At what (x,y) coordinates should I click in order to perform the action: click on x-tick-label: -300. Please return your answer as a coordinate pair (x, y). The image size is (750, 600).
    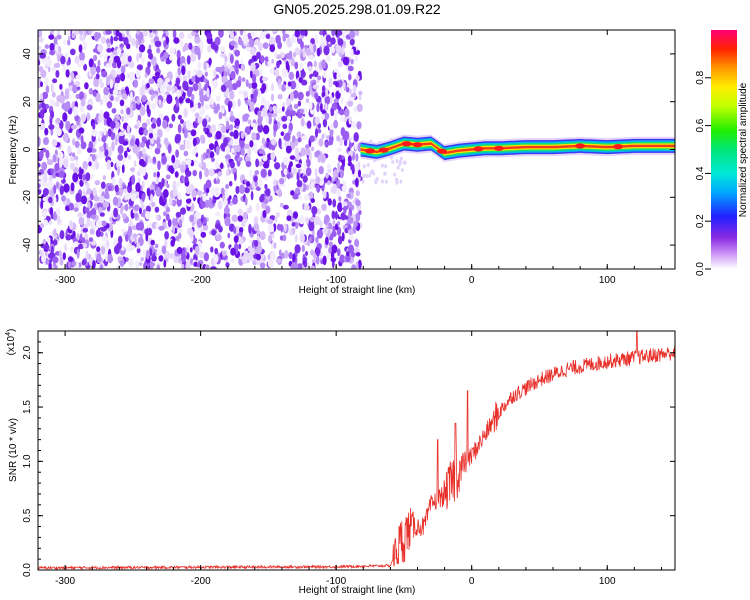
    Looking at the image, I should click on (65, 581).